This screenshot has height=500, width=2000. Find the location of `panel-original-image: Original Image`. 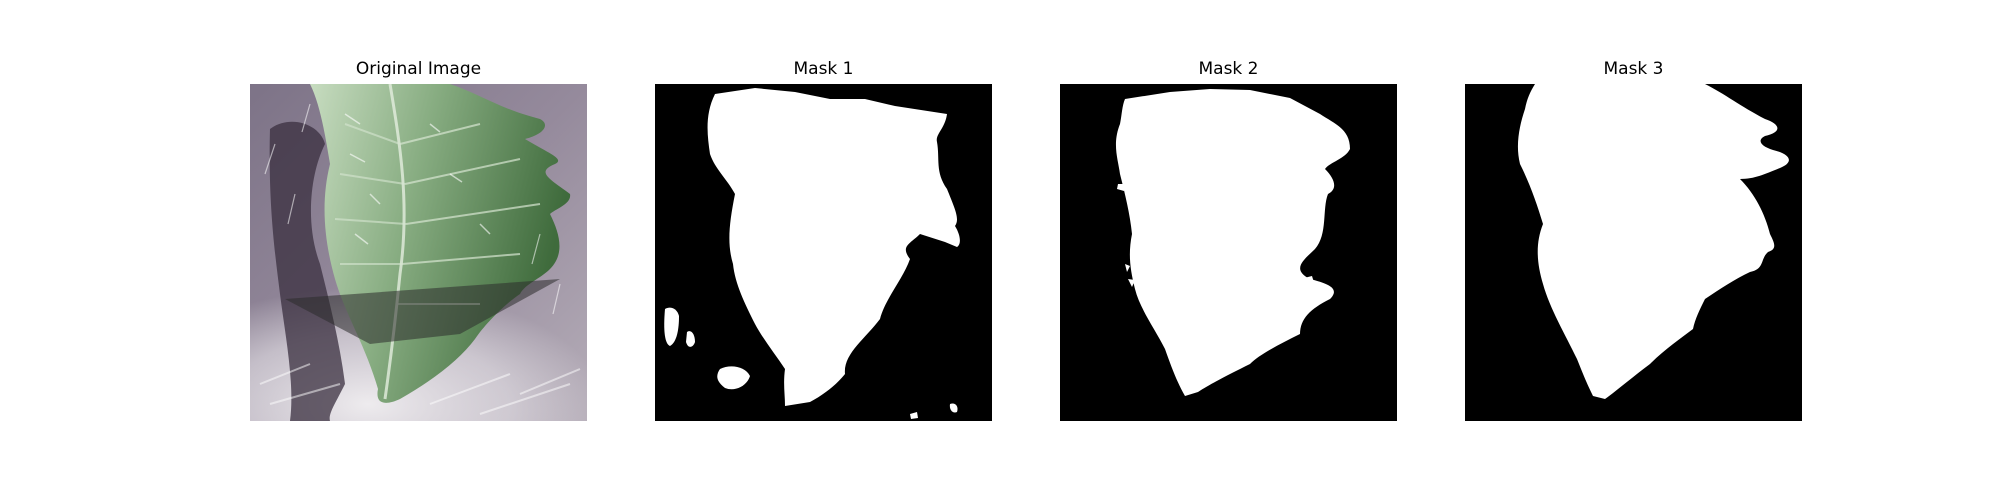

panel-original-image: Original Image is located at coordinates (418, 238).